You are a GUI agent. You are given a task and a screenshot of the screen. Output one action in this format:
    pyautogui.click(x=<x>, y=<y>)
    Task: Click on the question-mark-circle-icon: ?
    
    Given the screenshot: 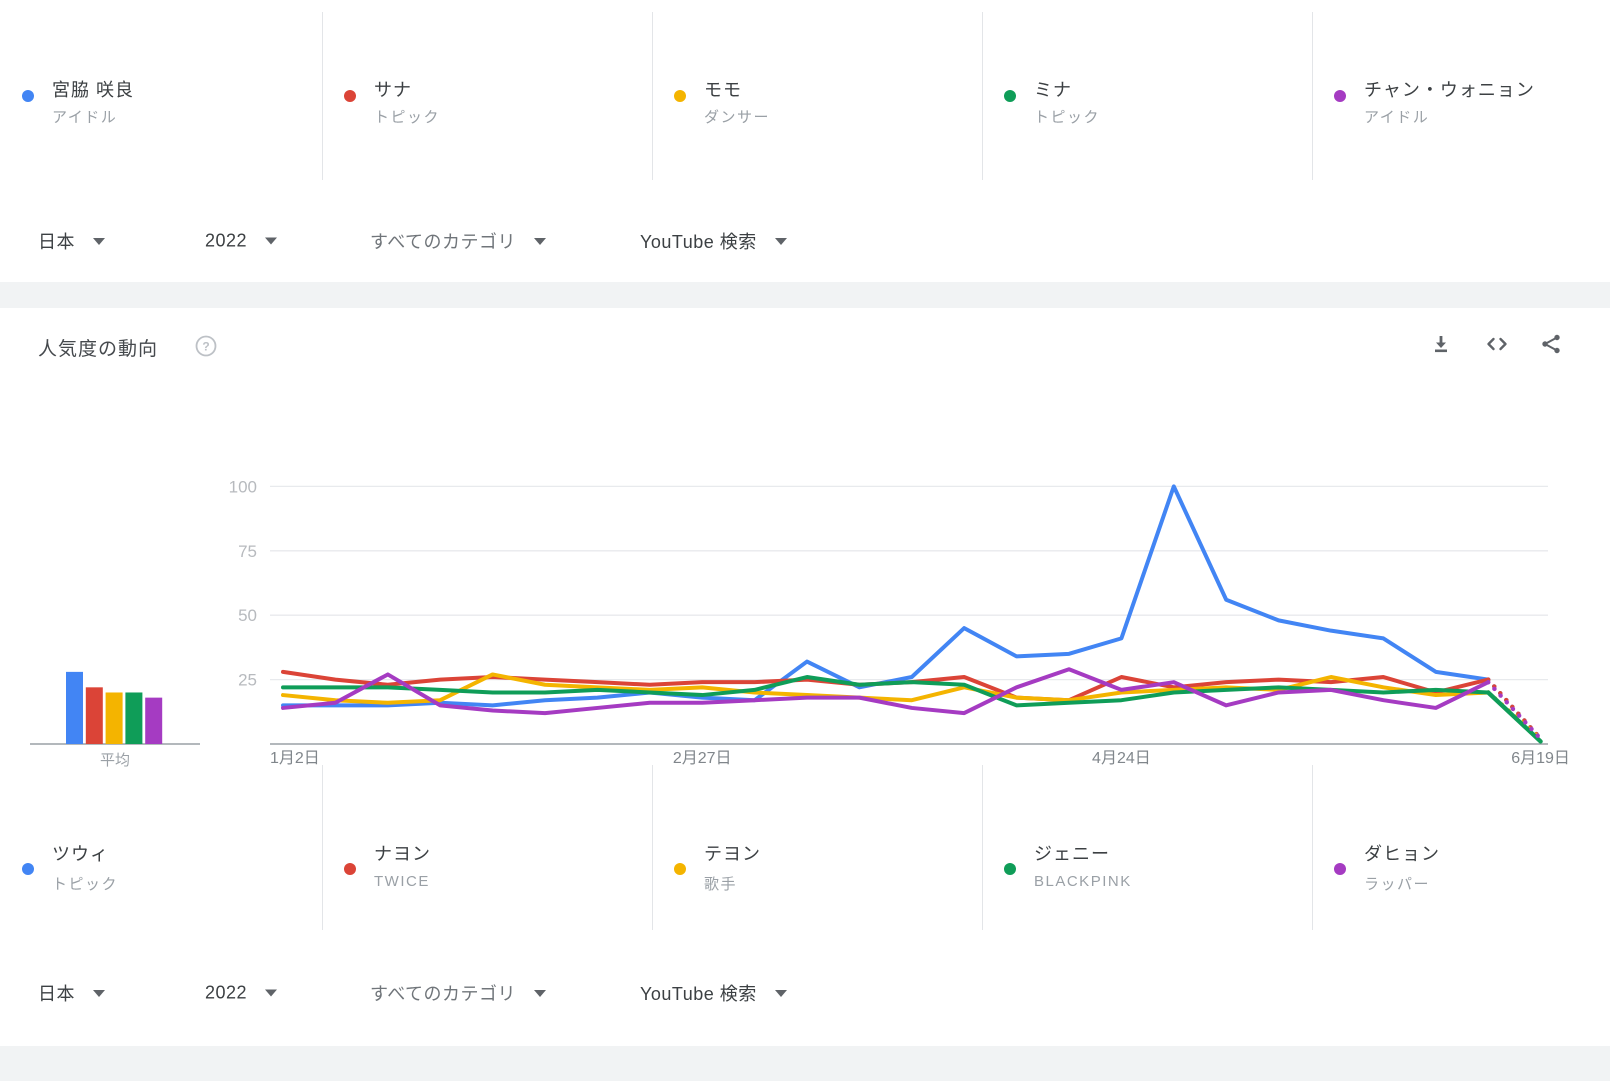 What is the action you would take?
    pyautogui.click(x=206, y=346)
    